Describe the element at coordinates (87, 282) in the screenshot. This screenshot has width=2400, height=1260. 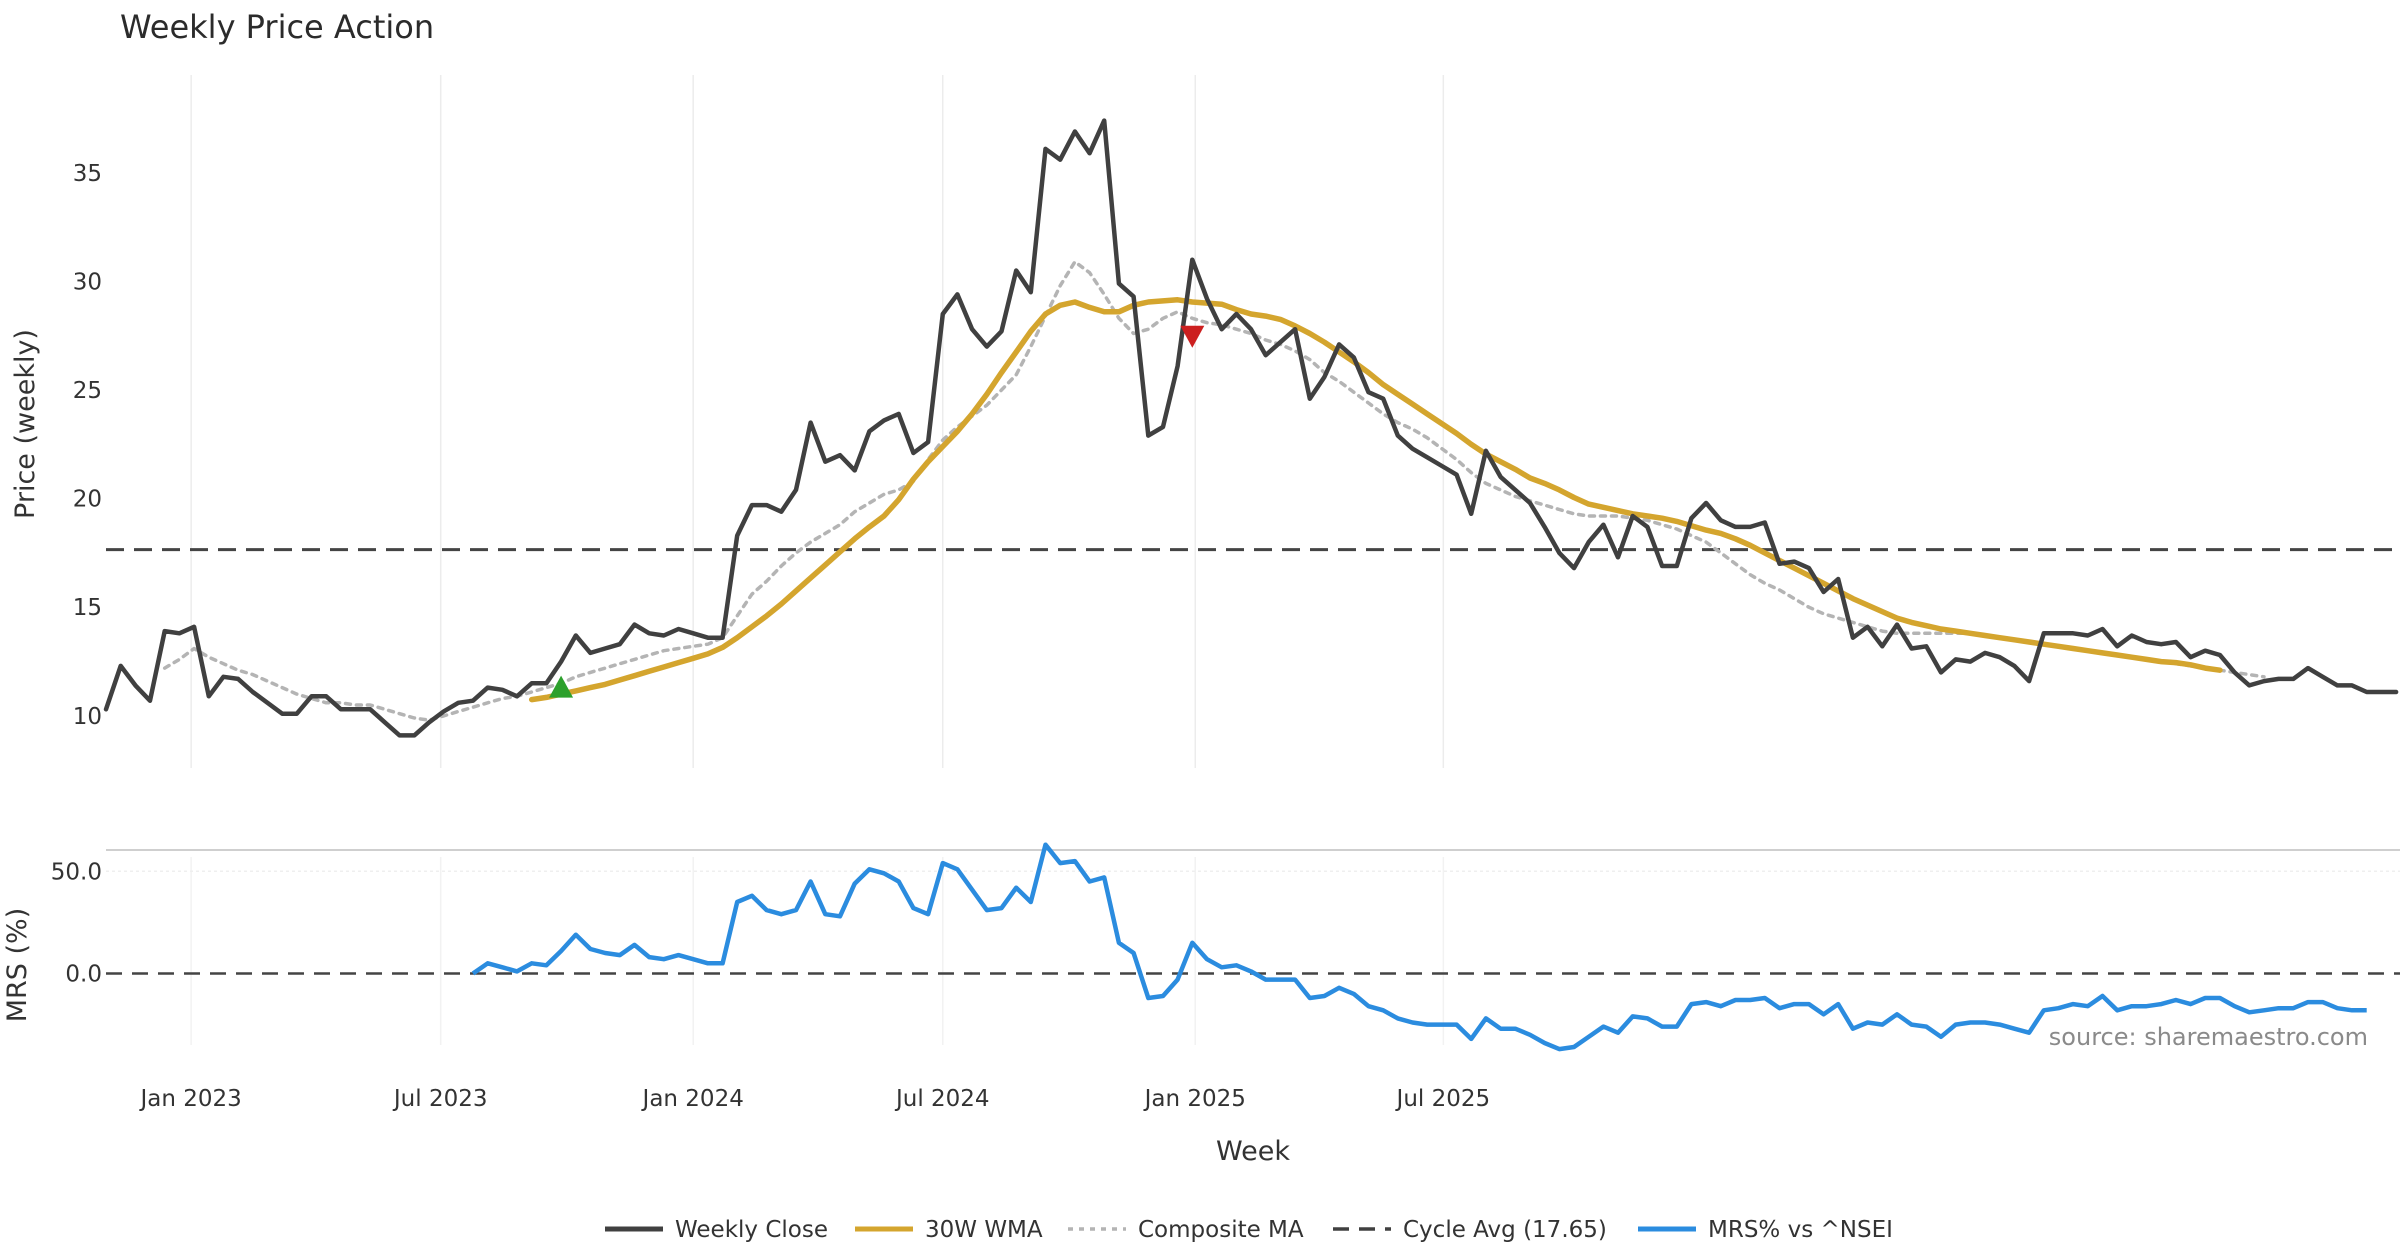
I see `price-y-tick-label: 30` at that location.